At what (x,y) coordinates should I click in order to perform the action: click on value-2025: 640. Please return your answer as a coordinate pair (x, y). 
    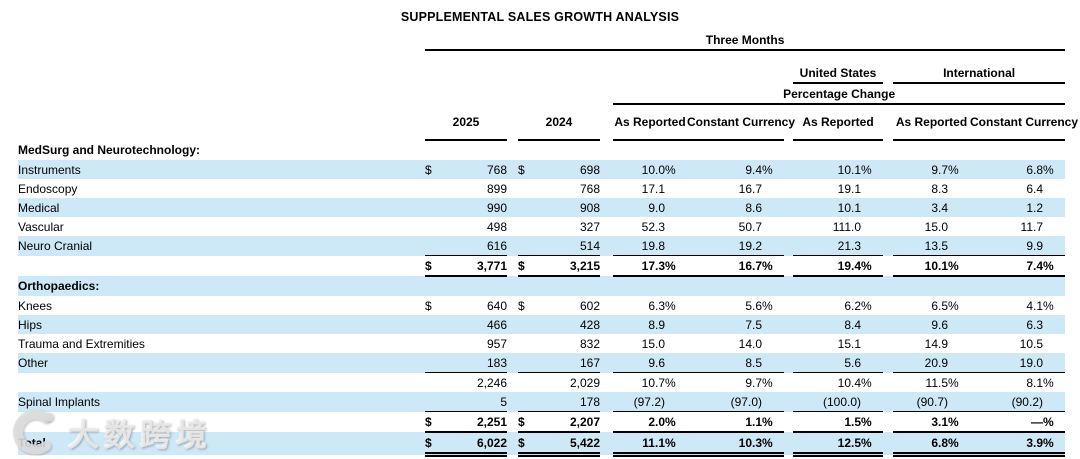
    Looking at the image, I should click on (496, 305).